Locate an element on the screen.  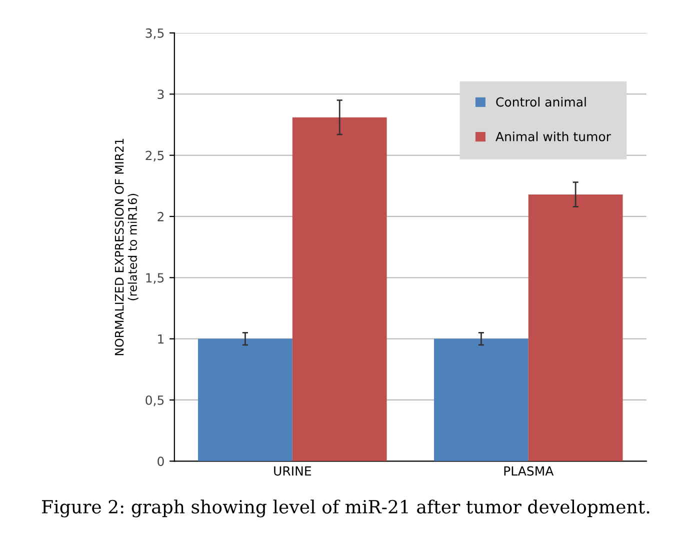
y-tick-label: 0 is located at coordinates (161, 461).